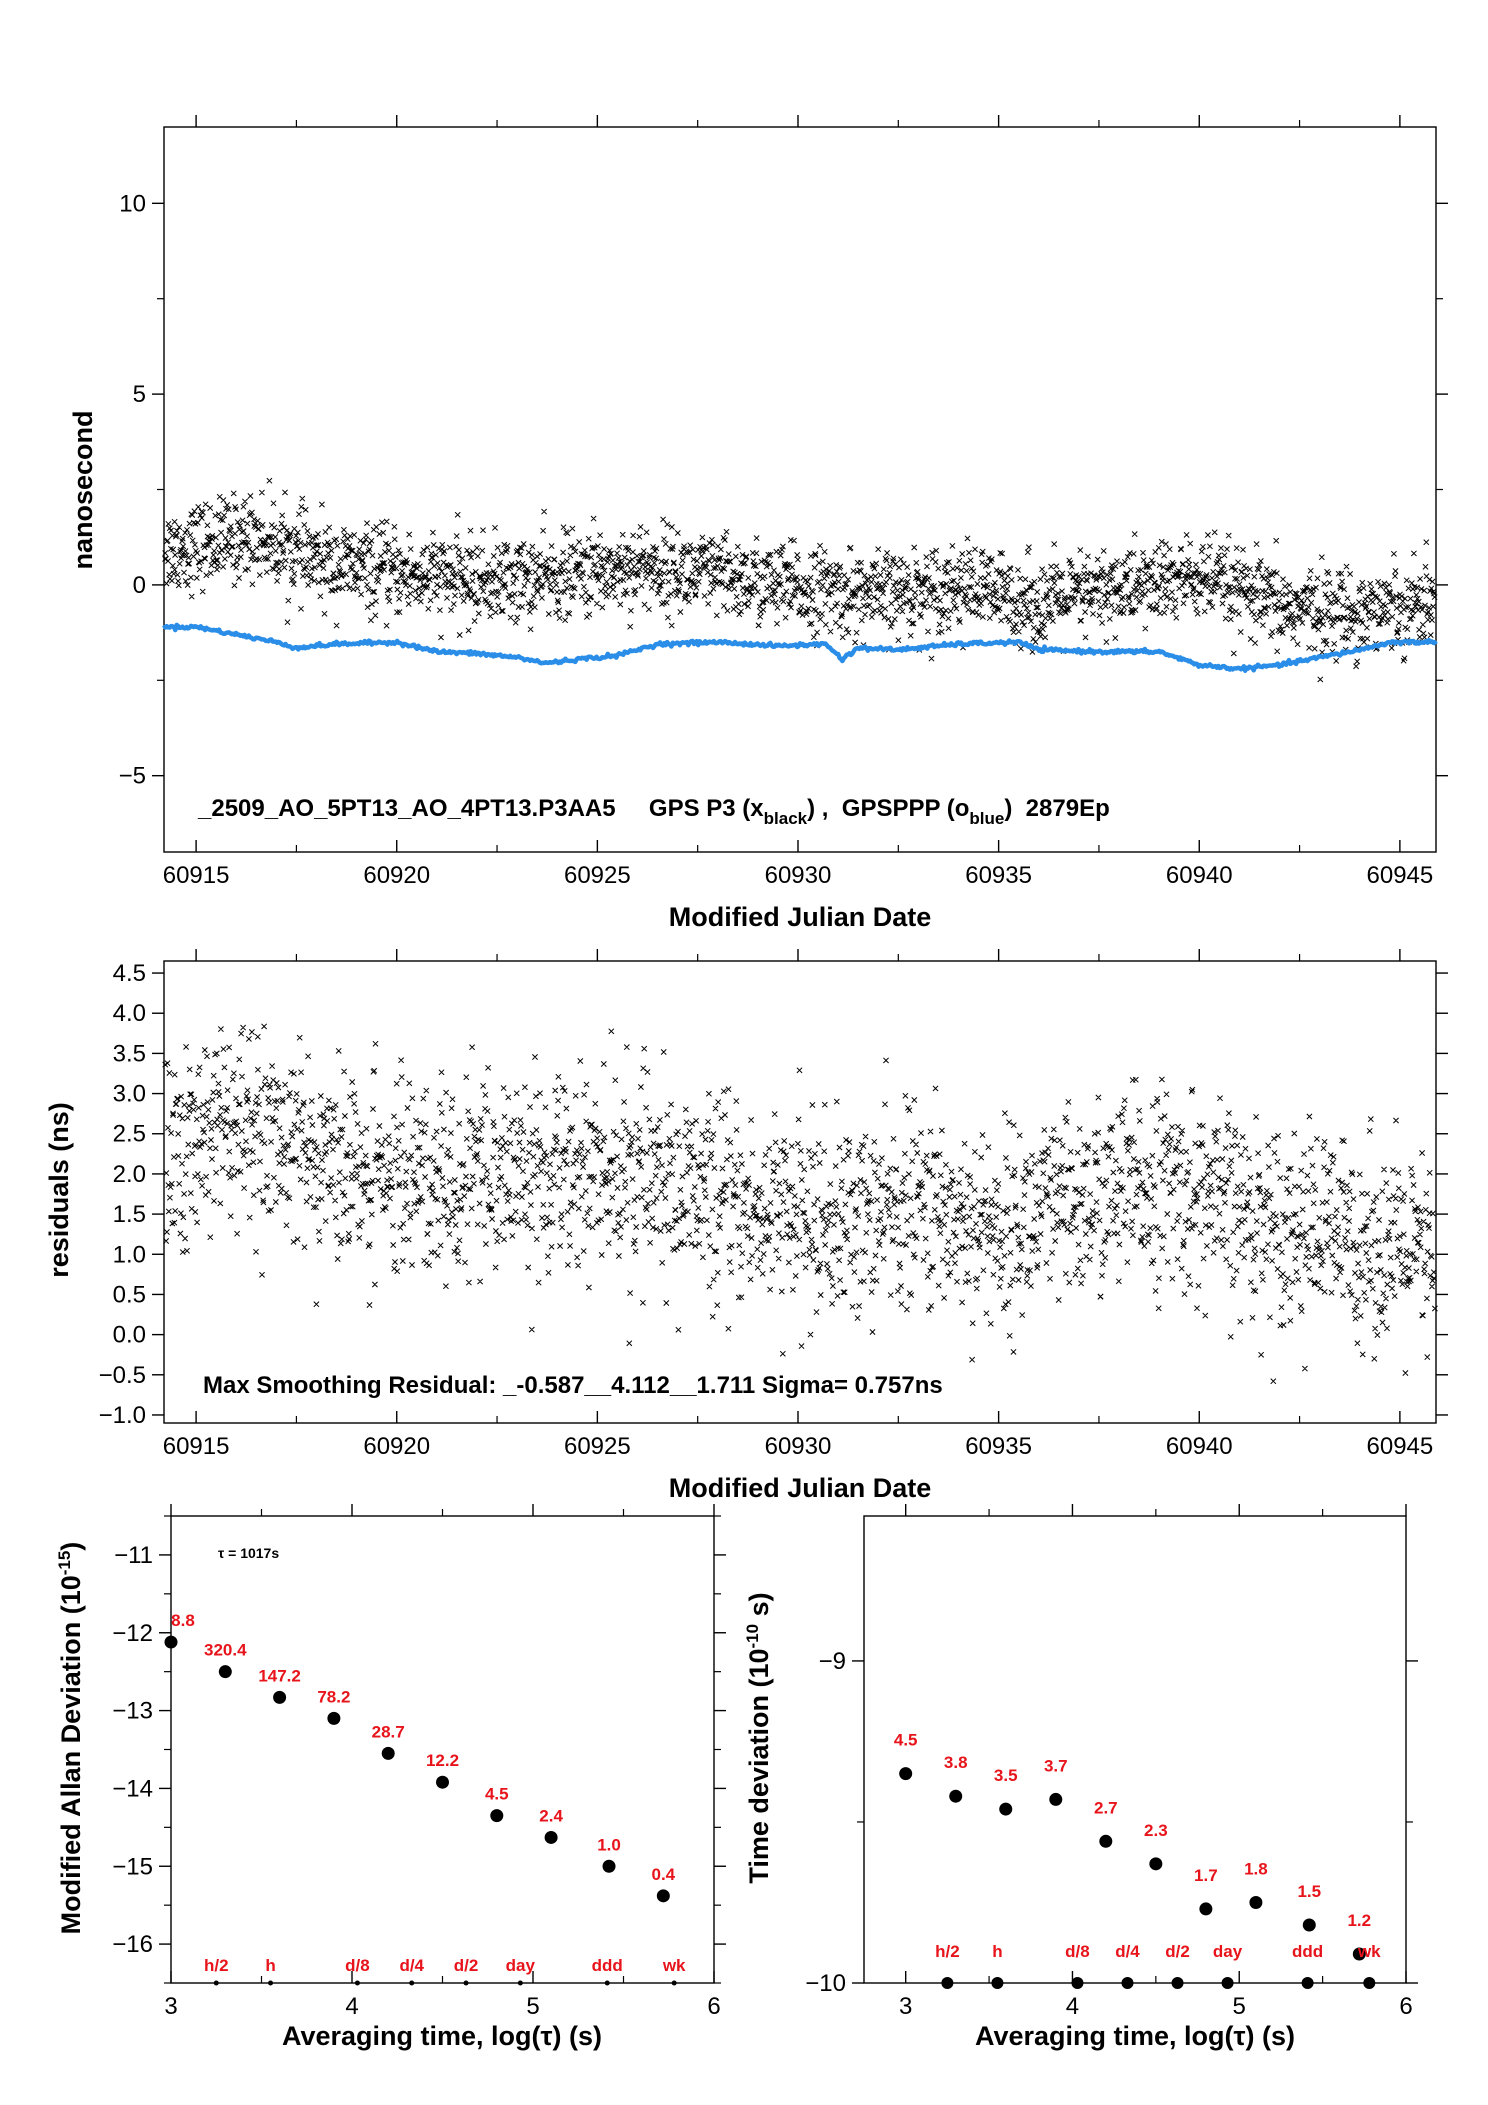  Describe the element at coordinates (1135, 2036) in the screenshot. I see `tdev-plot-xlabel: Averaging time, log(τ) (s)` at that location.